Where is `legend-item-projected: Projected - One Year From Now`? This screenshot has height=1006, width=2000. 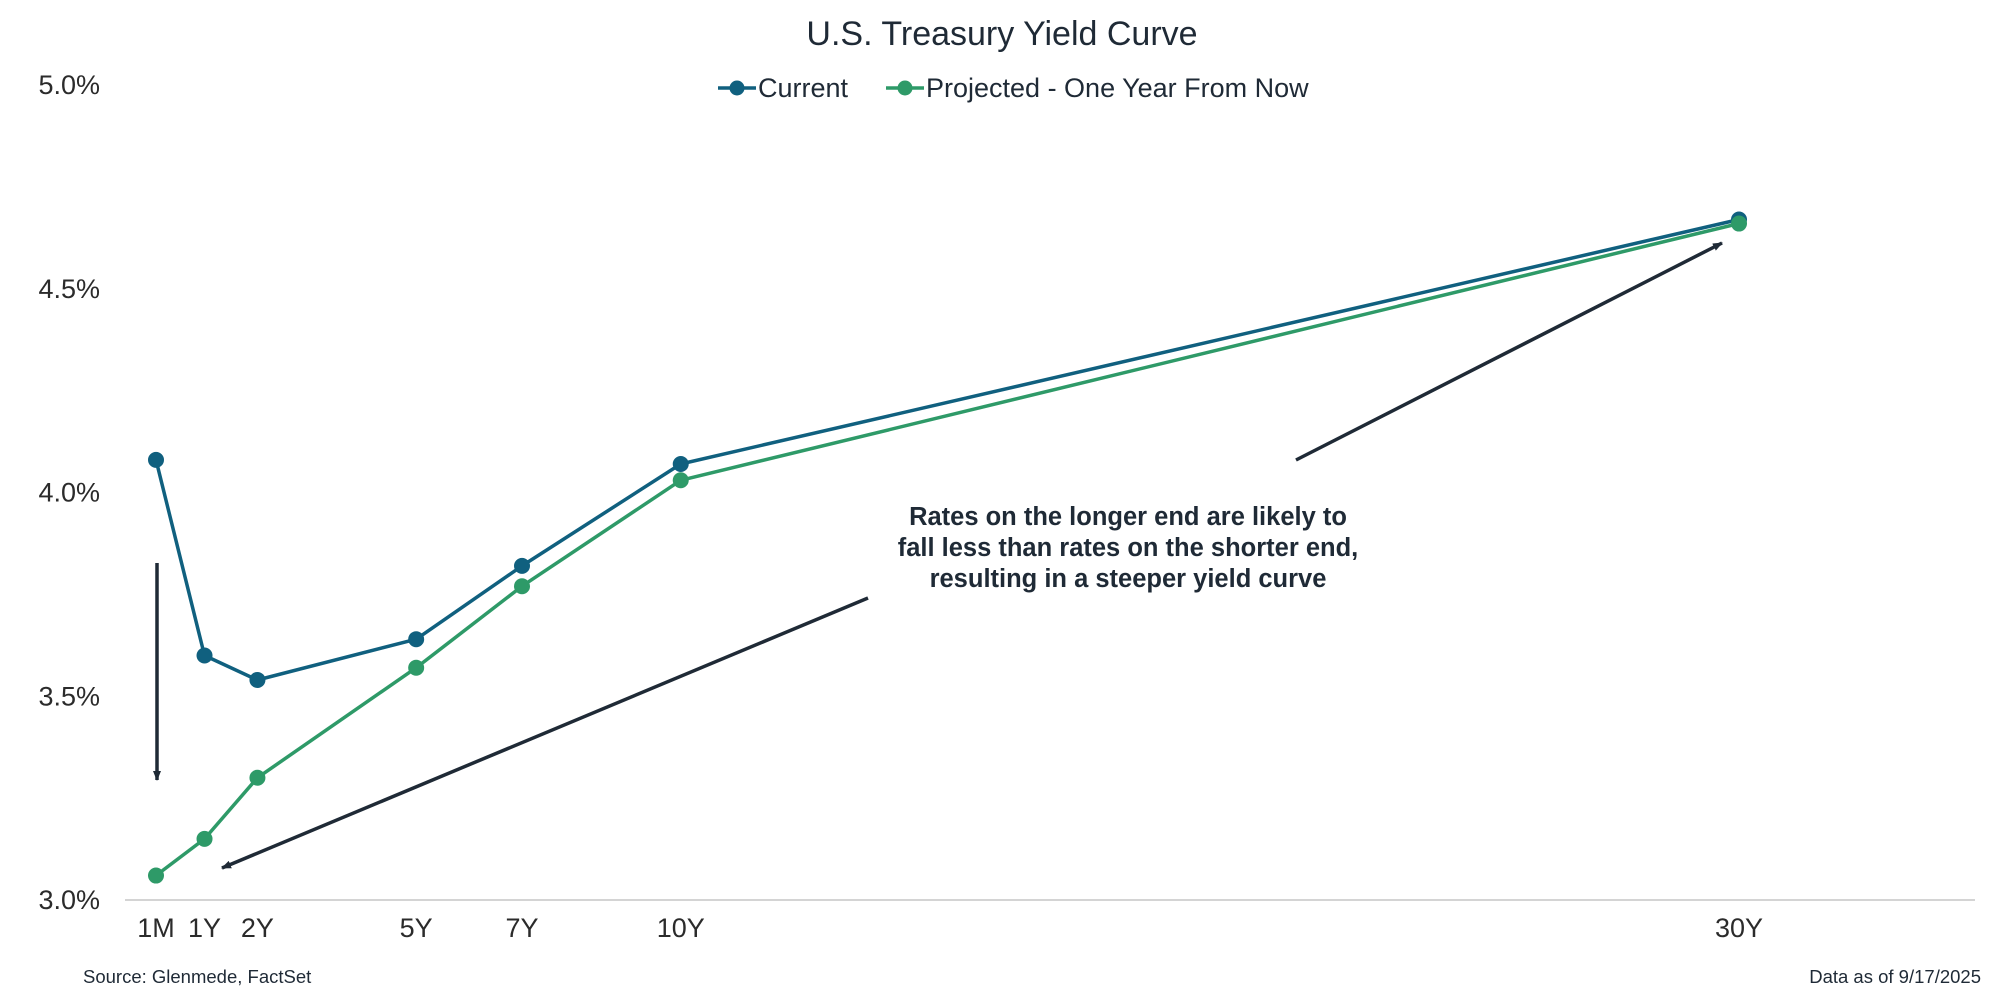 legend-item-projected: Projected - One Year From Now is located at coordinates (1097, 88).